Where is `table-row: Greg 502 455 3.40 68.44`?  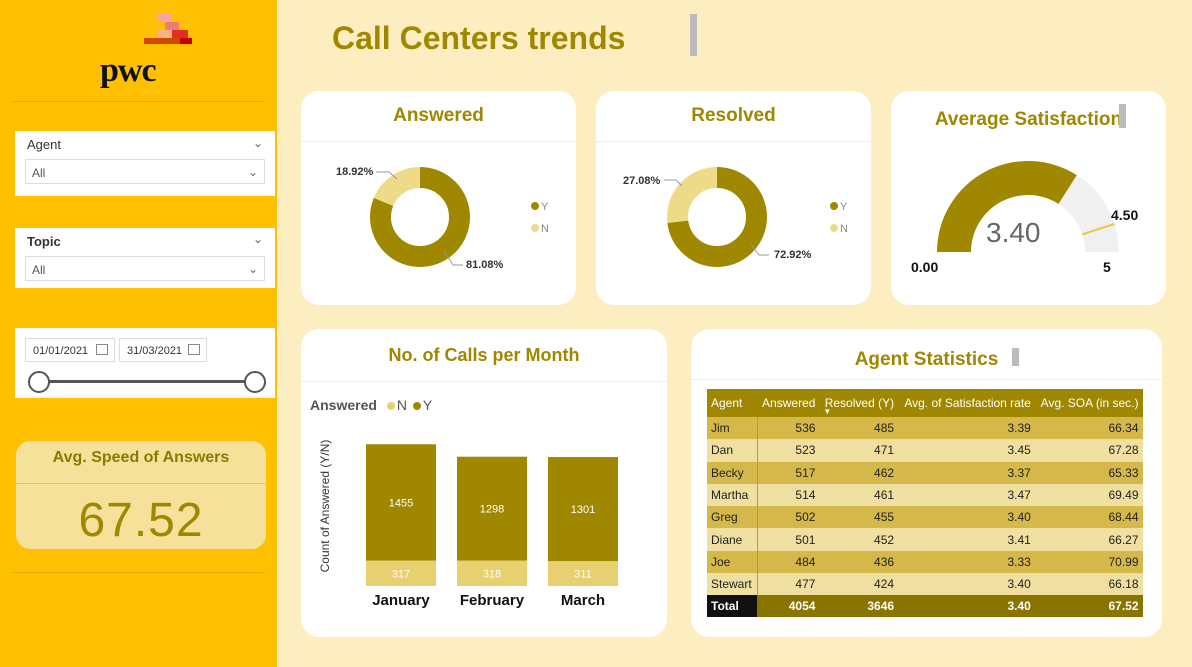
table-row: Greg 502 455 3.40 68.44 is located at coordinates (925, 517).